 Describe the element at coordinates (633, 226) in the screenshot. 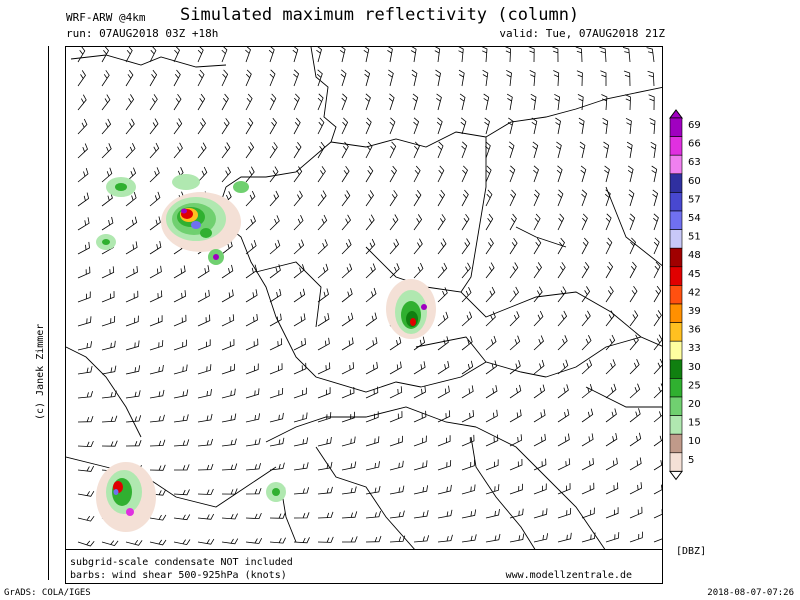

I see `border-belarus` at that location.